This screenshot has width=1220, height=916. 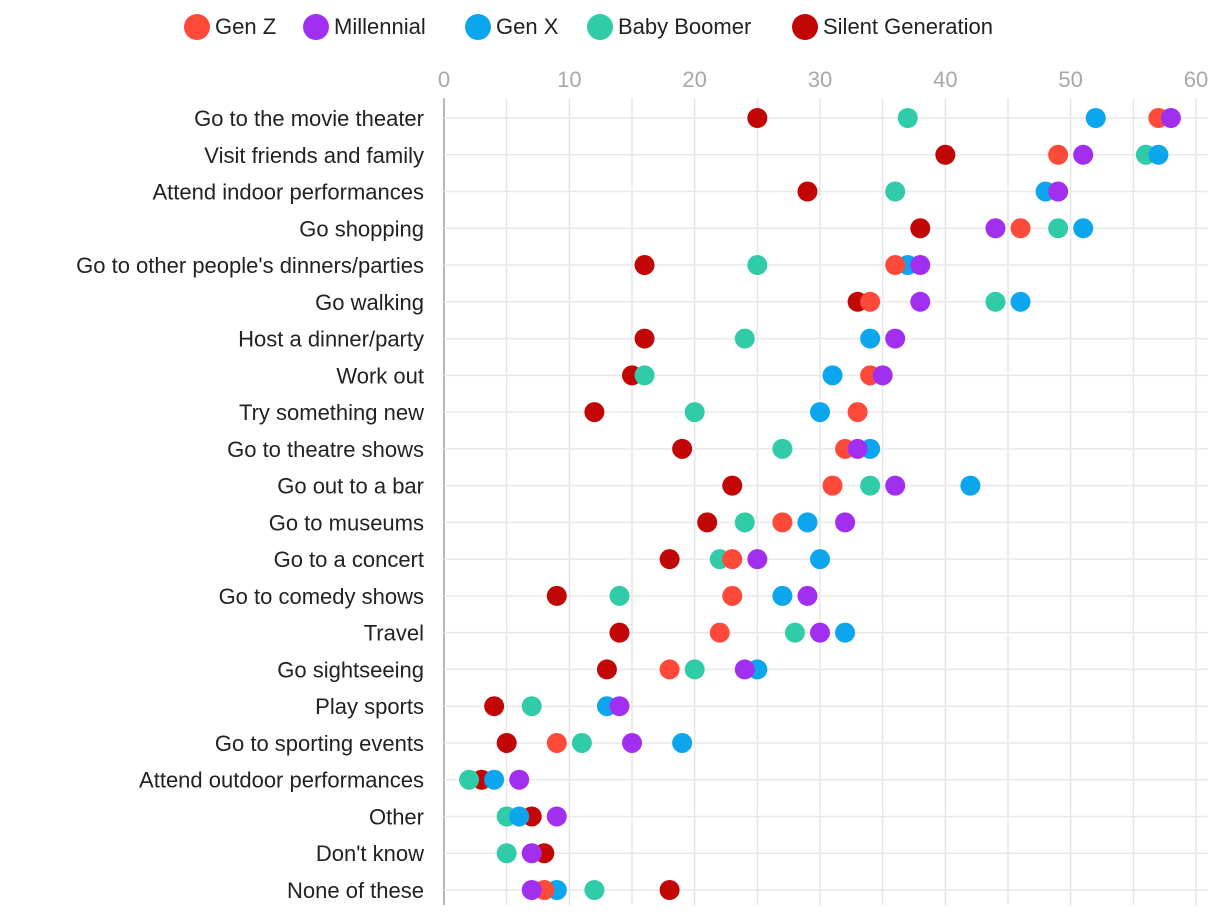 I want to click on category-label: Play sports, so click(x=369, y=706).